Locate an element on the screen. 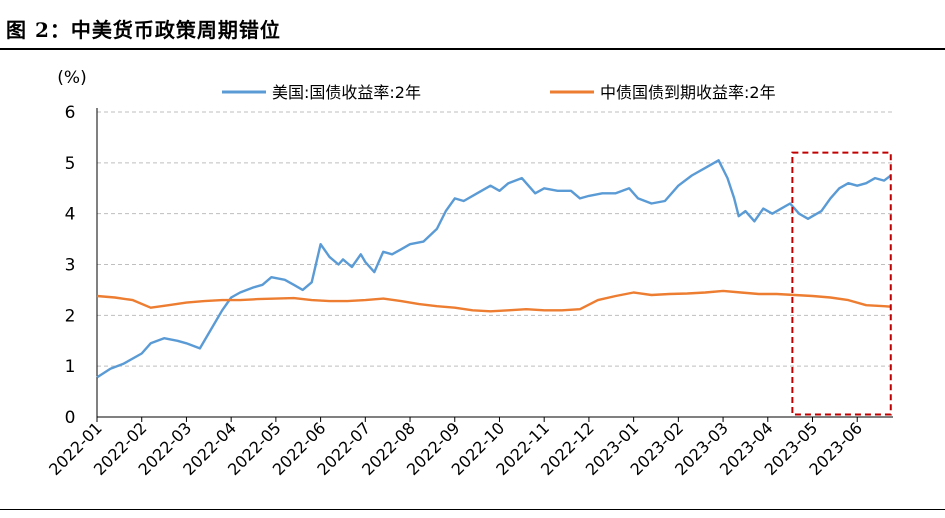  highlight-rect is located at coordinates (841, 283).